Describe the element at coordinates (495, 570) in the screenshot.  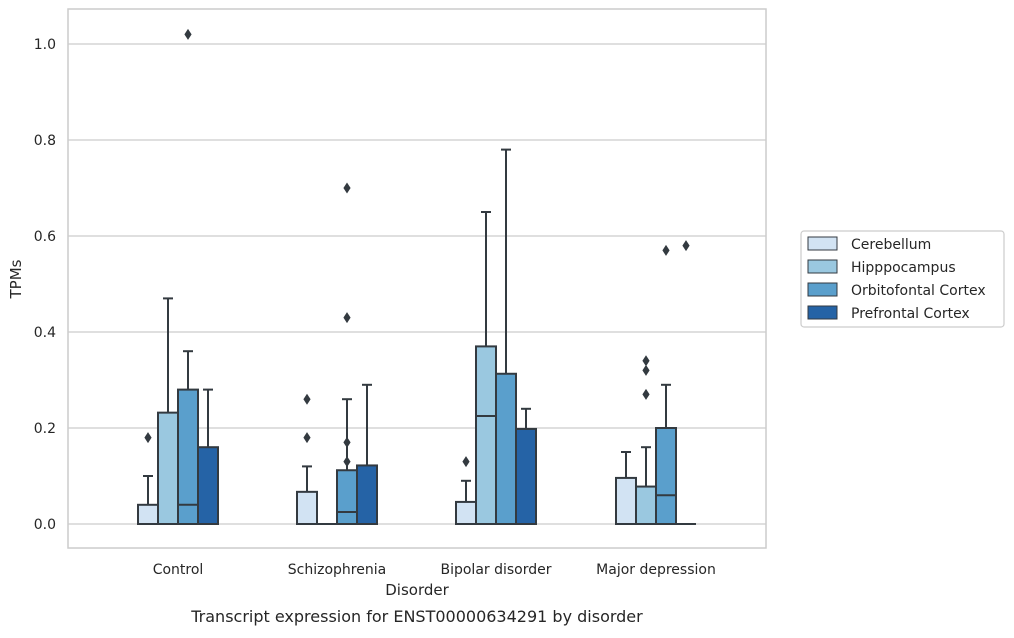
I see `x-tick-label: Bipolar disorder` at that location.